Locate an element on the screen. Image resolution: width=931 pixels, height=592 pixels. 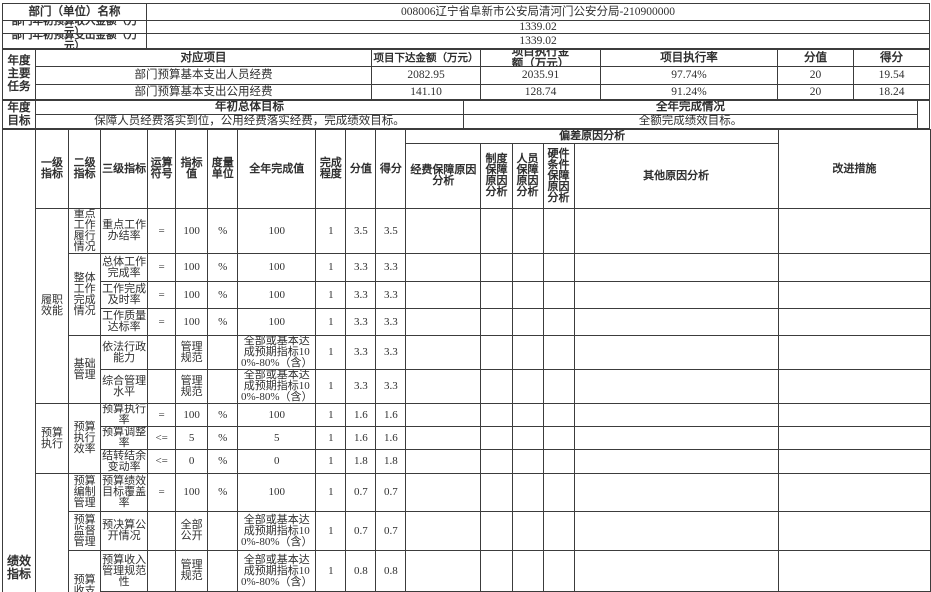
cell-l2: 预算收支 is located at coordinates (85, 571).